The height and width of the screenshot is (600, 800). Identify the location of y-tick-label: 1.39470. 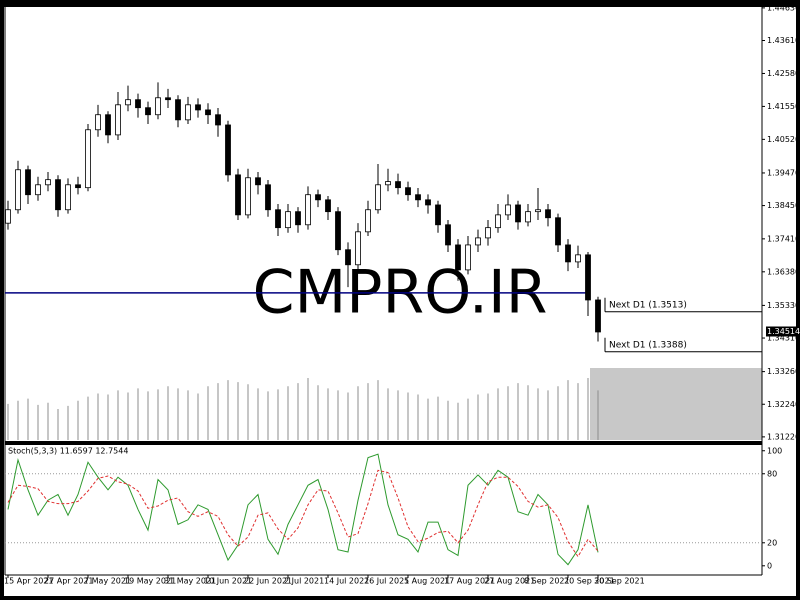
(783, 172).